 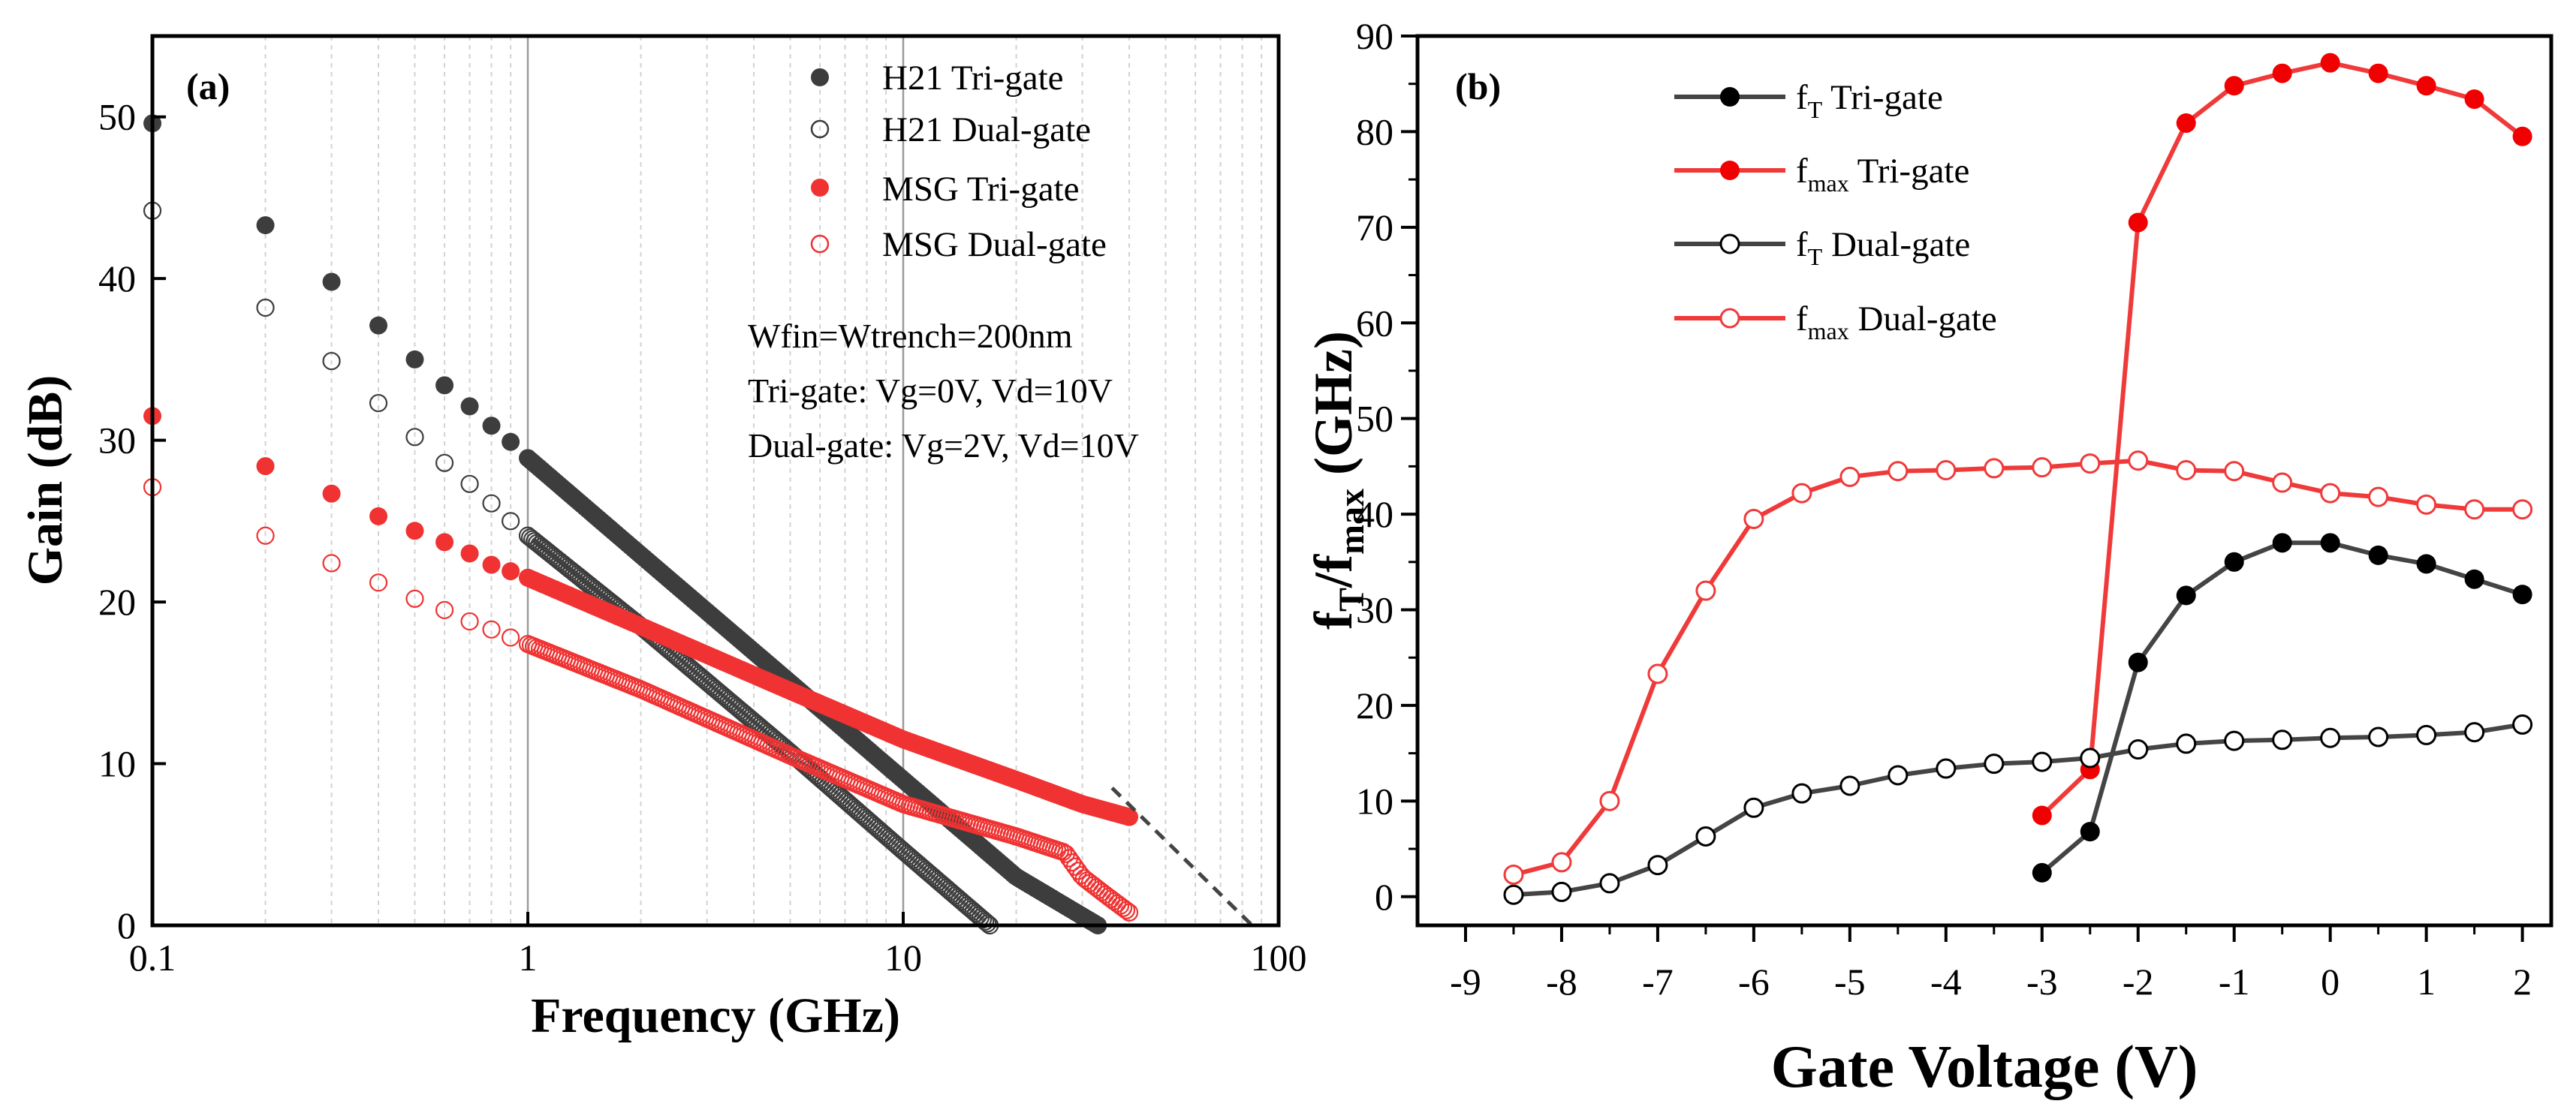 I want to click on legend-label-msg-dual-gate: MSG Dual-gate, so click(x=994, y=244).